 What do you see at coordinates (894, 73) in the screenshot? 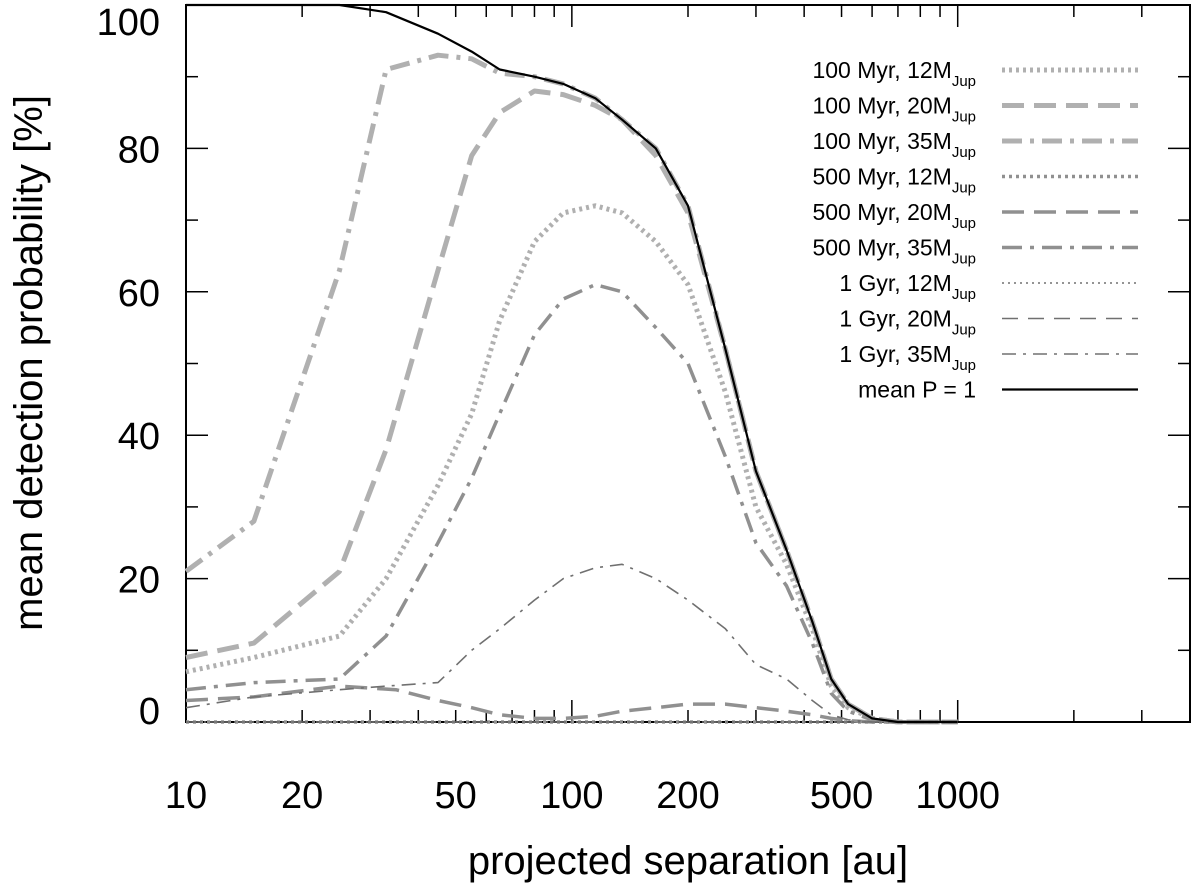
I see `legend-label: 100 Myr, 12MJup` at bounding box center [894, 73].